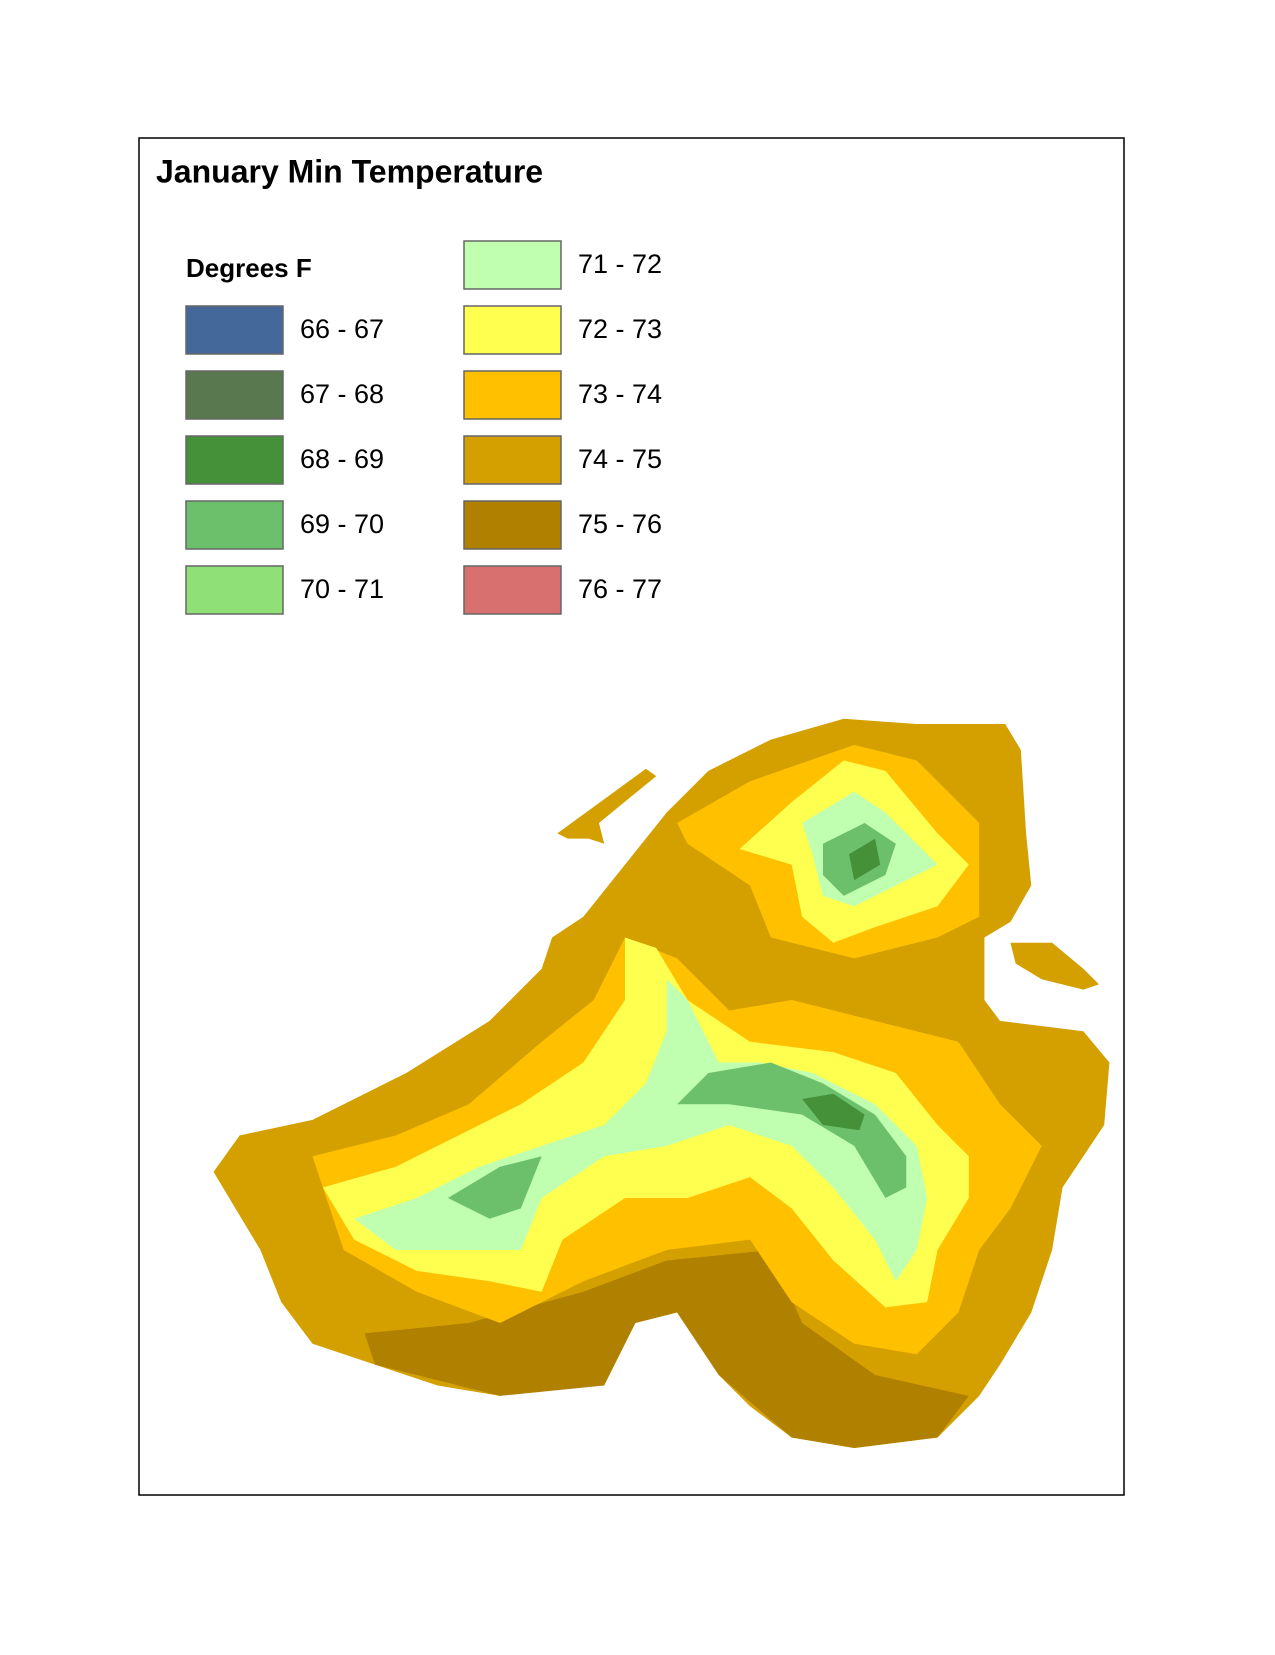 The height and width of the screenshot is (1655, 1275). I want to click on legend-label: 76 - 77, so click(620, 589).